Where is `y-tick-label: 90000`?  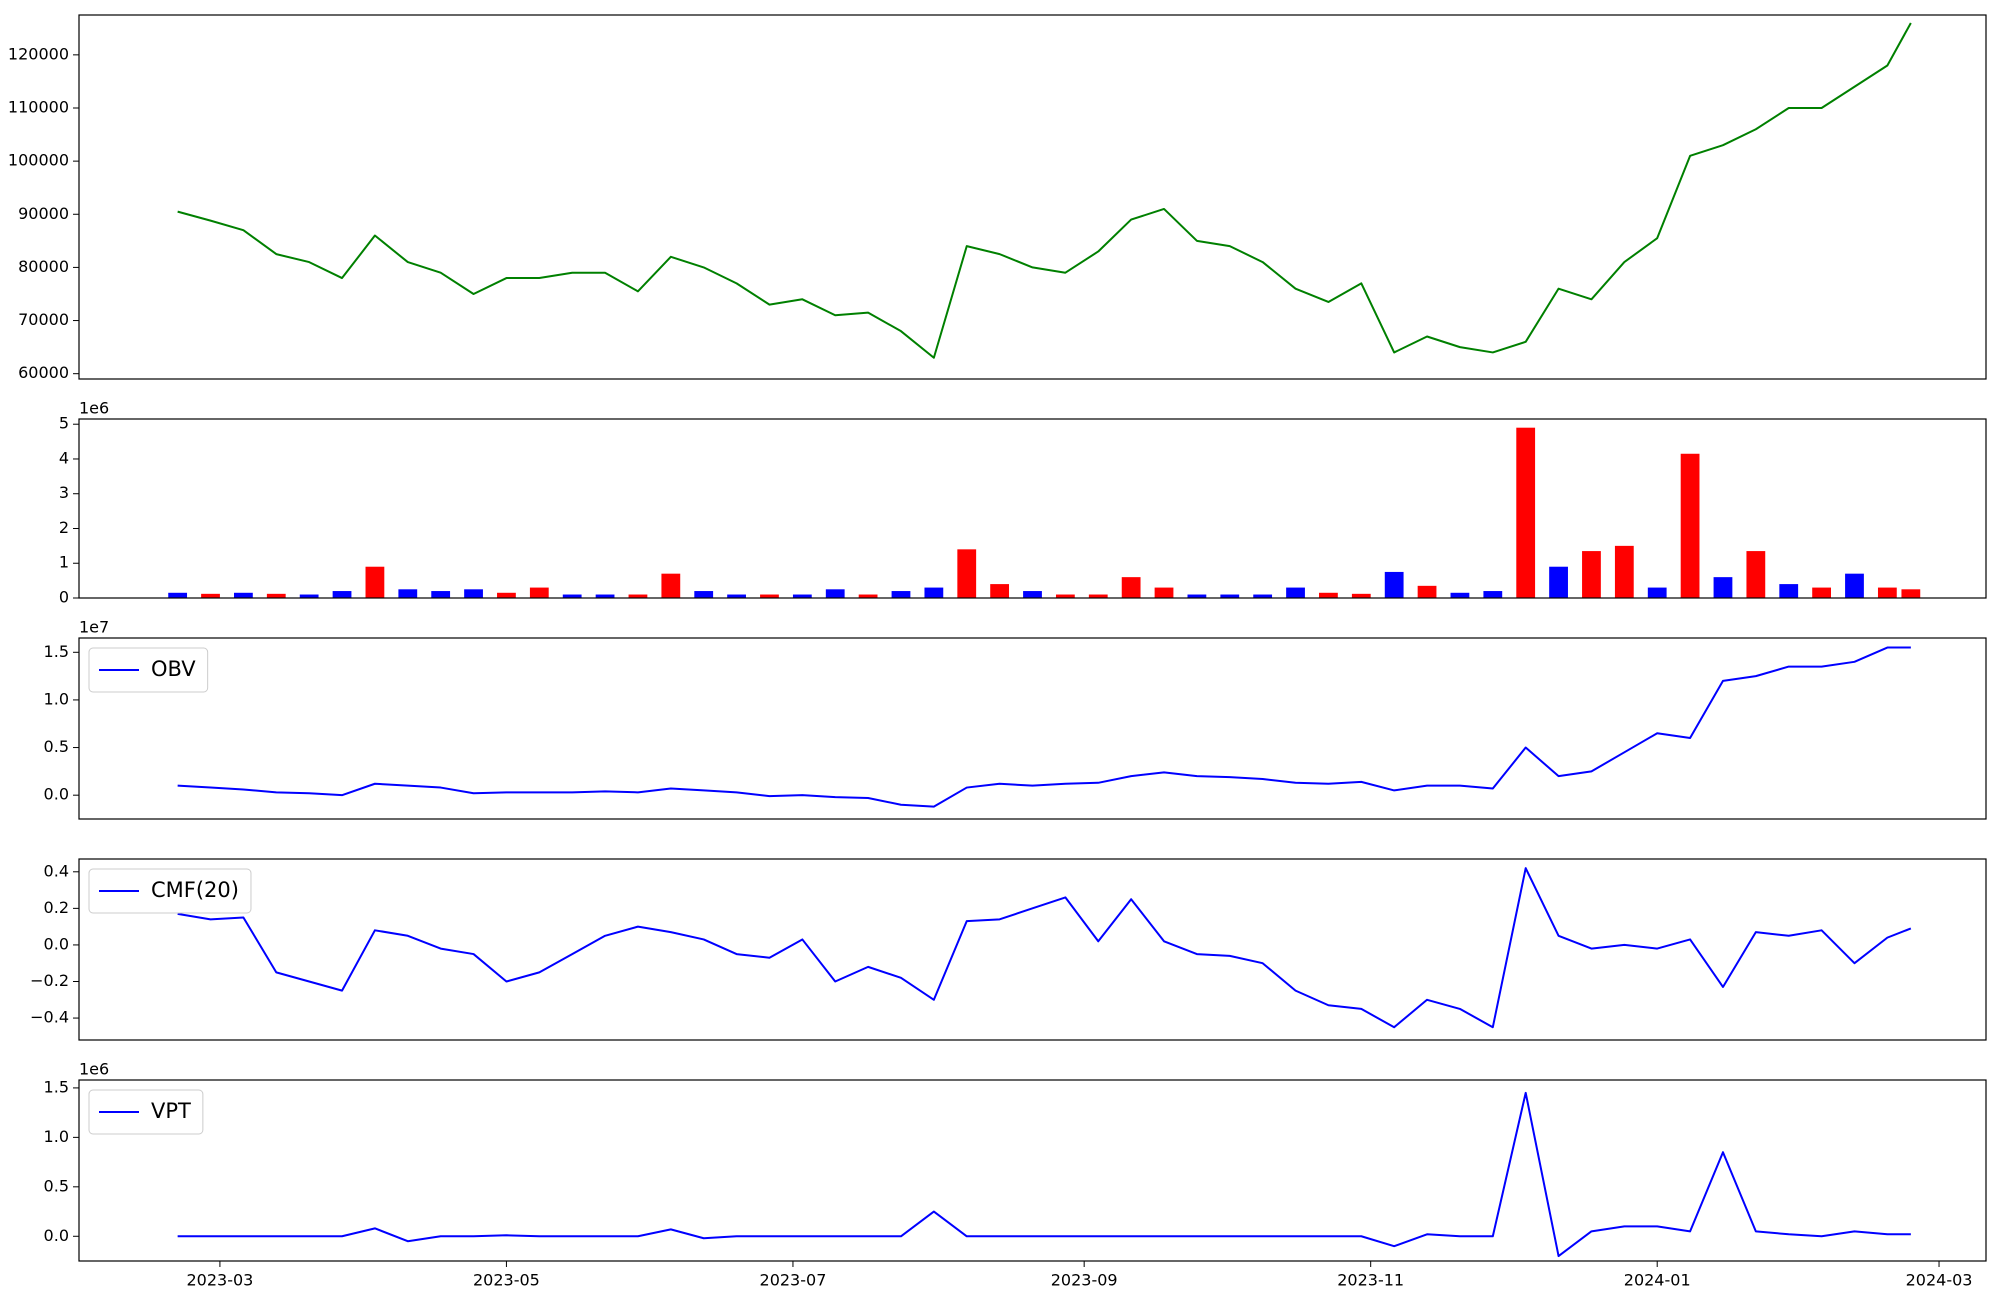 y-tick-label: 90000 is located at coordinates (43, 213).